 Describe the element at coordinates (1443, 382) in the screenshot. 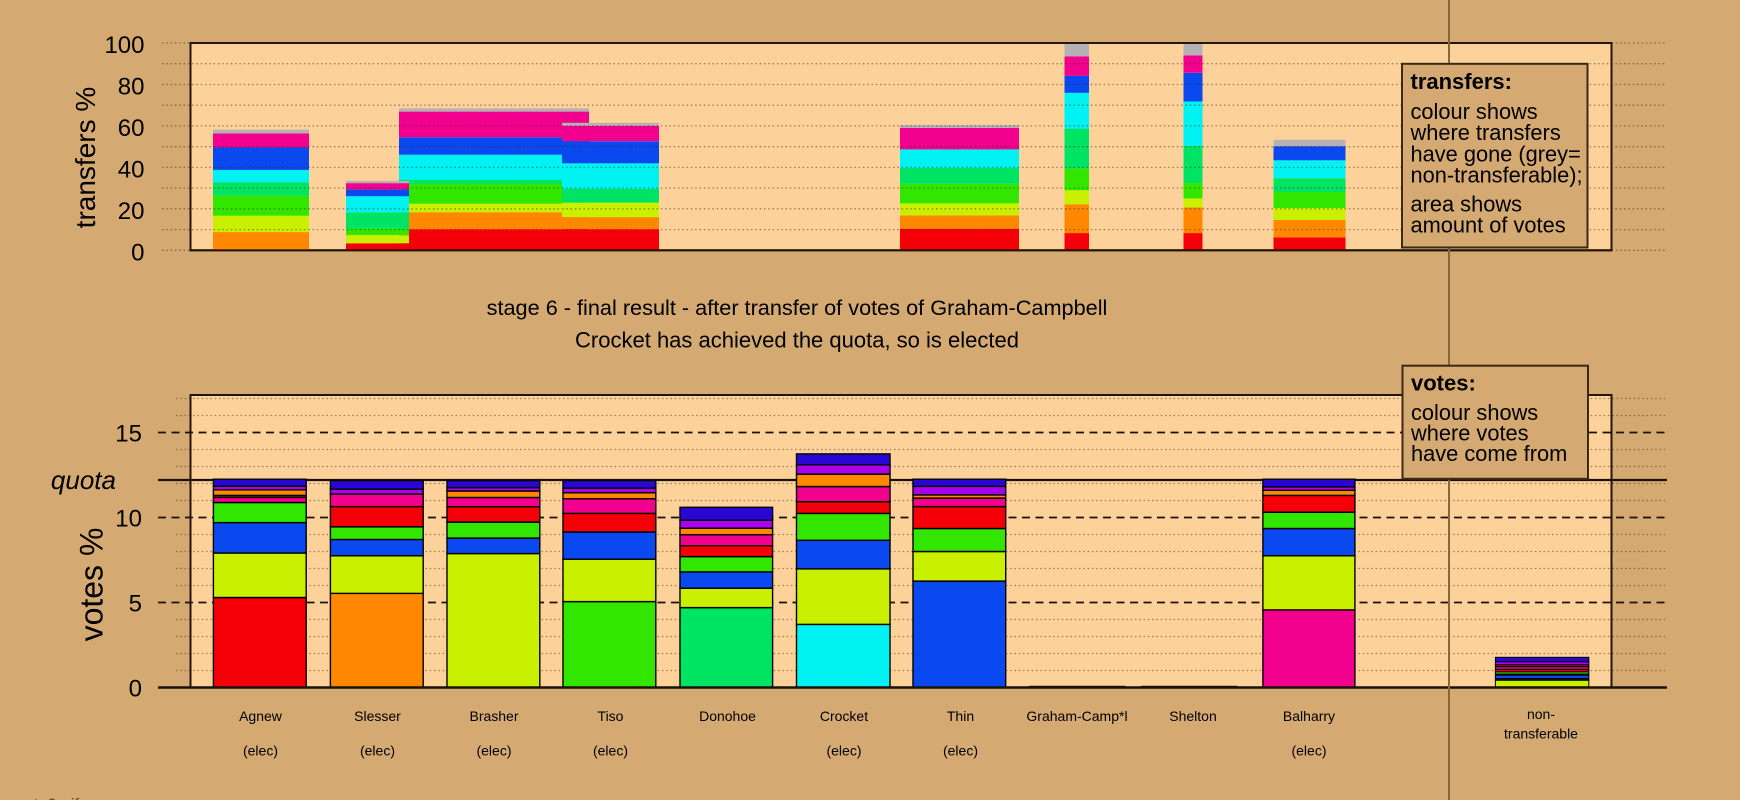

I see `svg-text: votes:` at that location.